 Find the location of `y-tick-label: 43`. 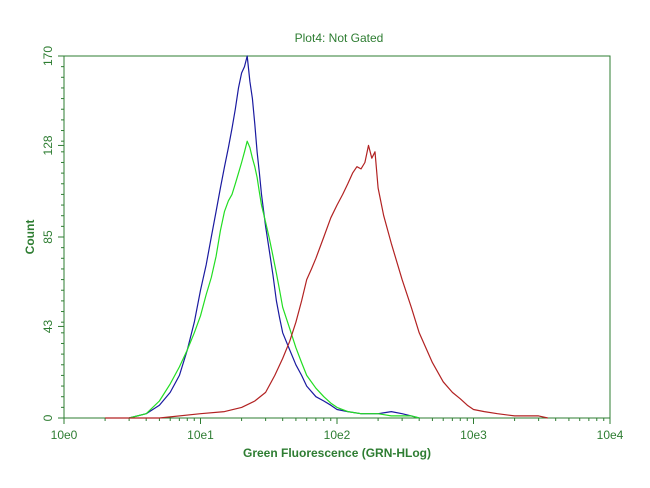

y-tick-label: 43 is located at coordinates (48, 326).